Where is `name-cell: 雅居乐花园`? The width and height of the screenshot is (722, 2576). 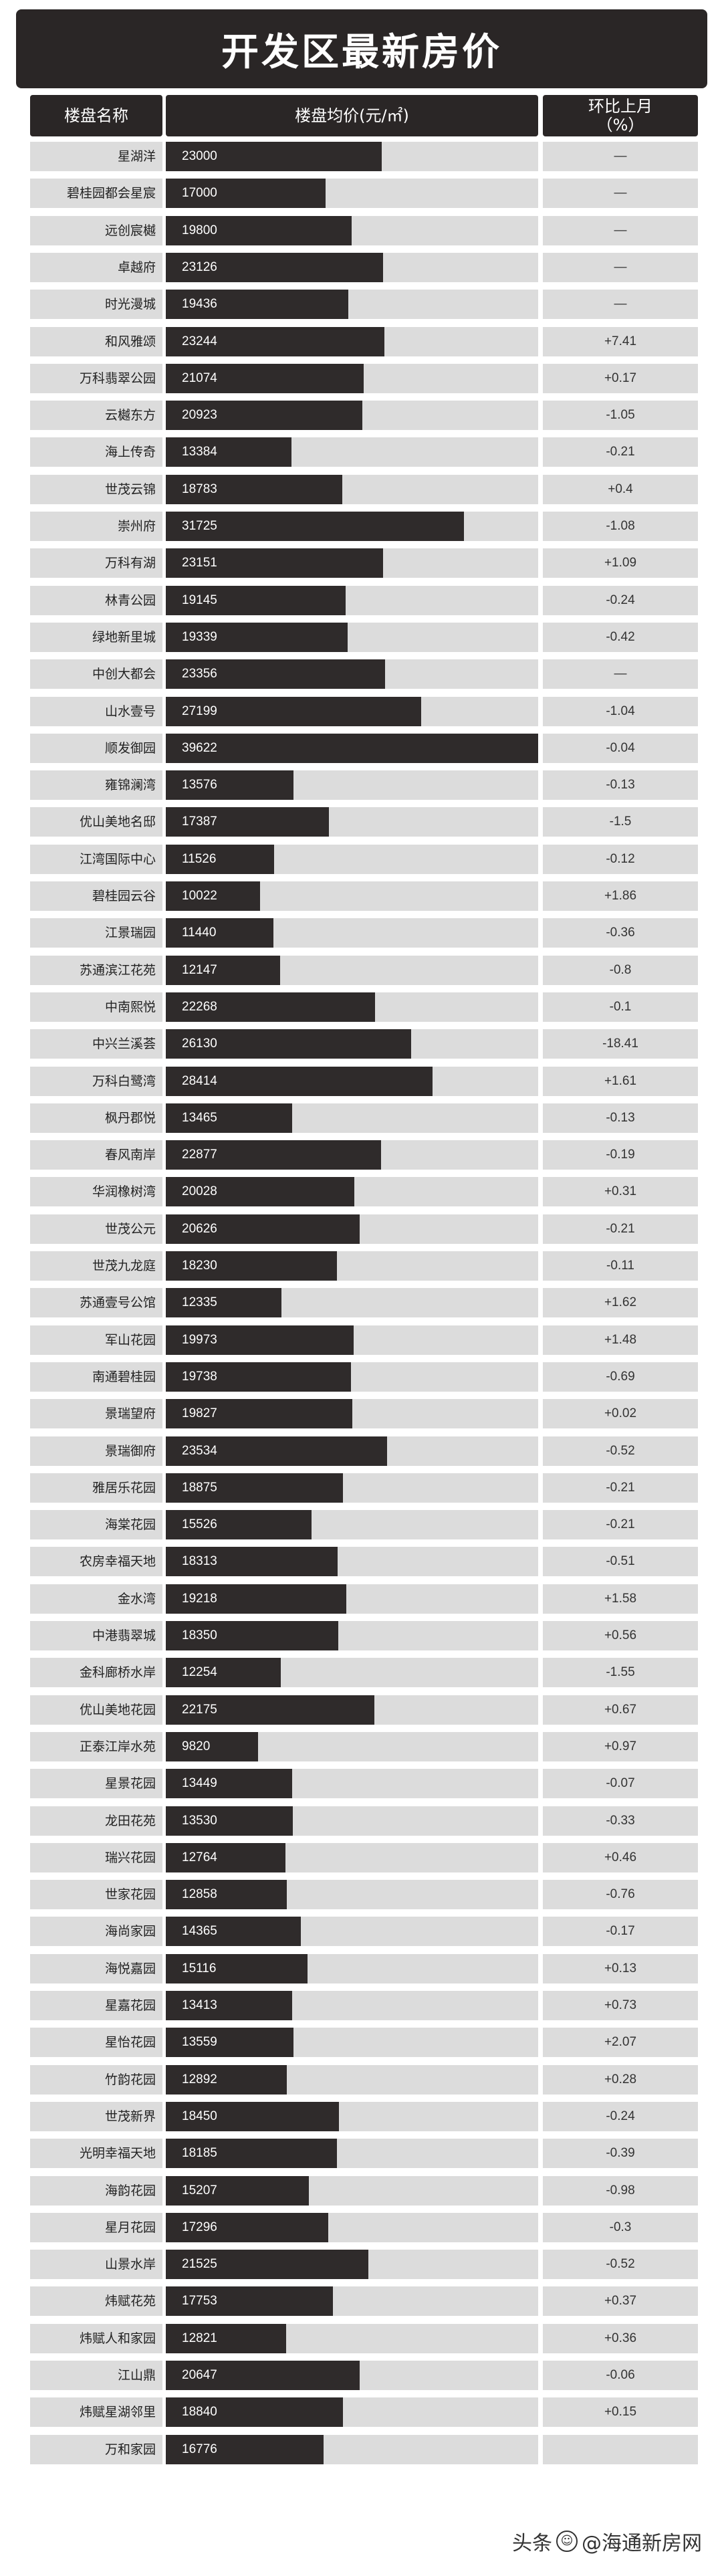 name-cell: 雅居乐花园 is located at coordinates (96, 1488).